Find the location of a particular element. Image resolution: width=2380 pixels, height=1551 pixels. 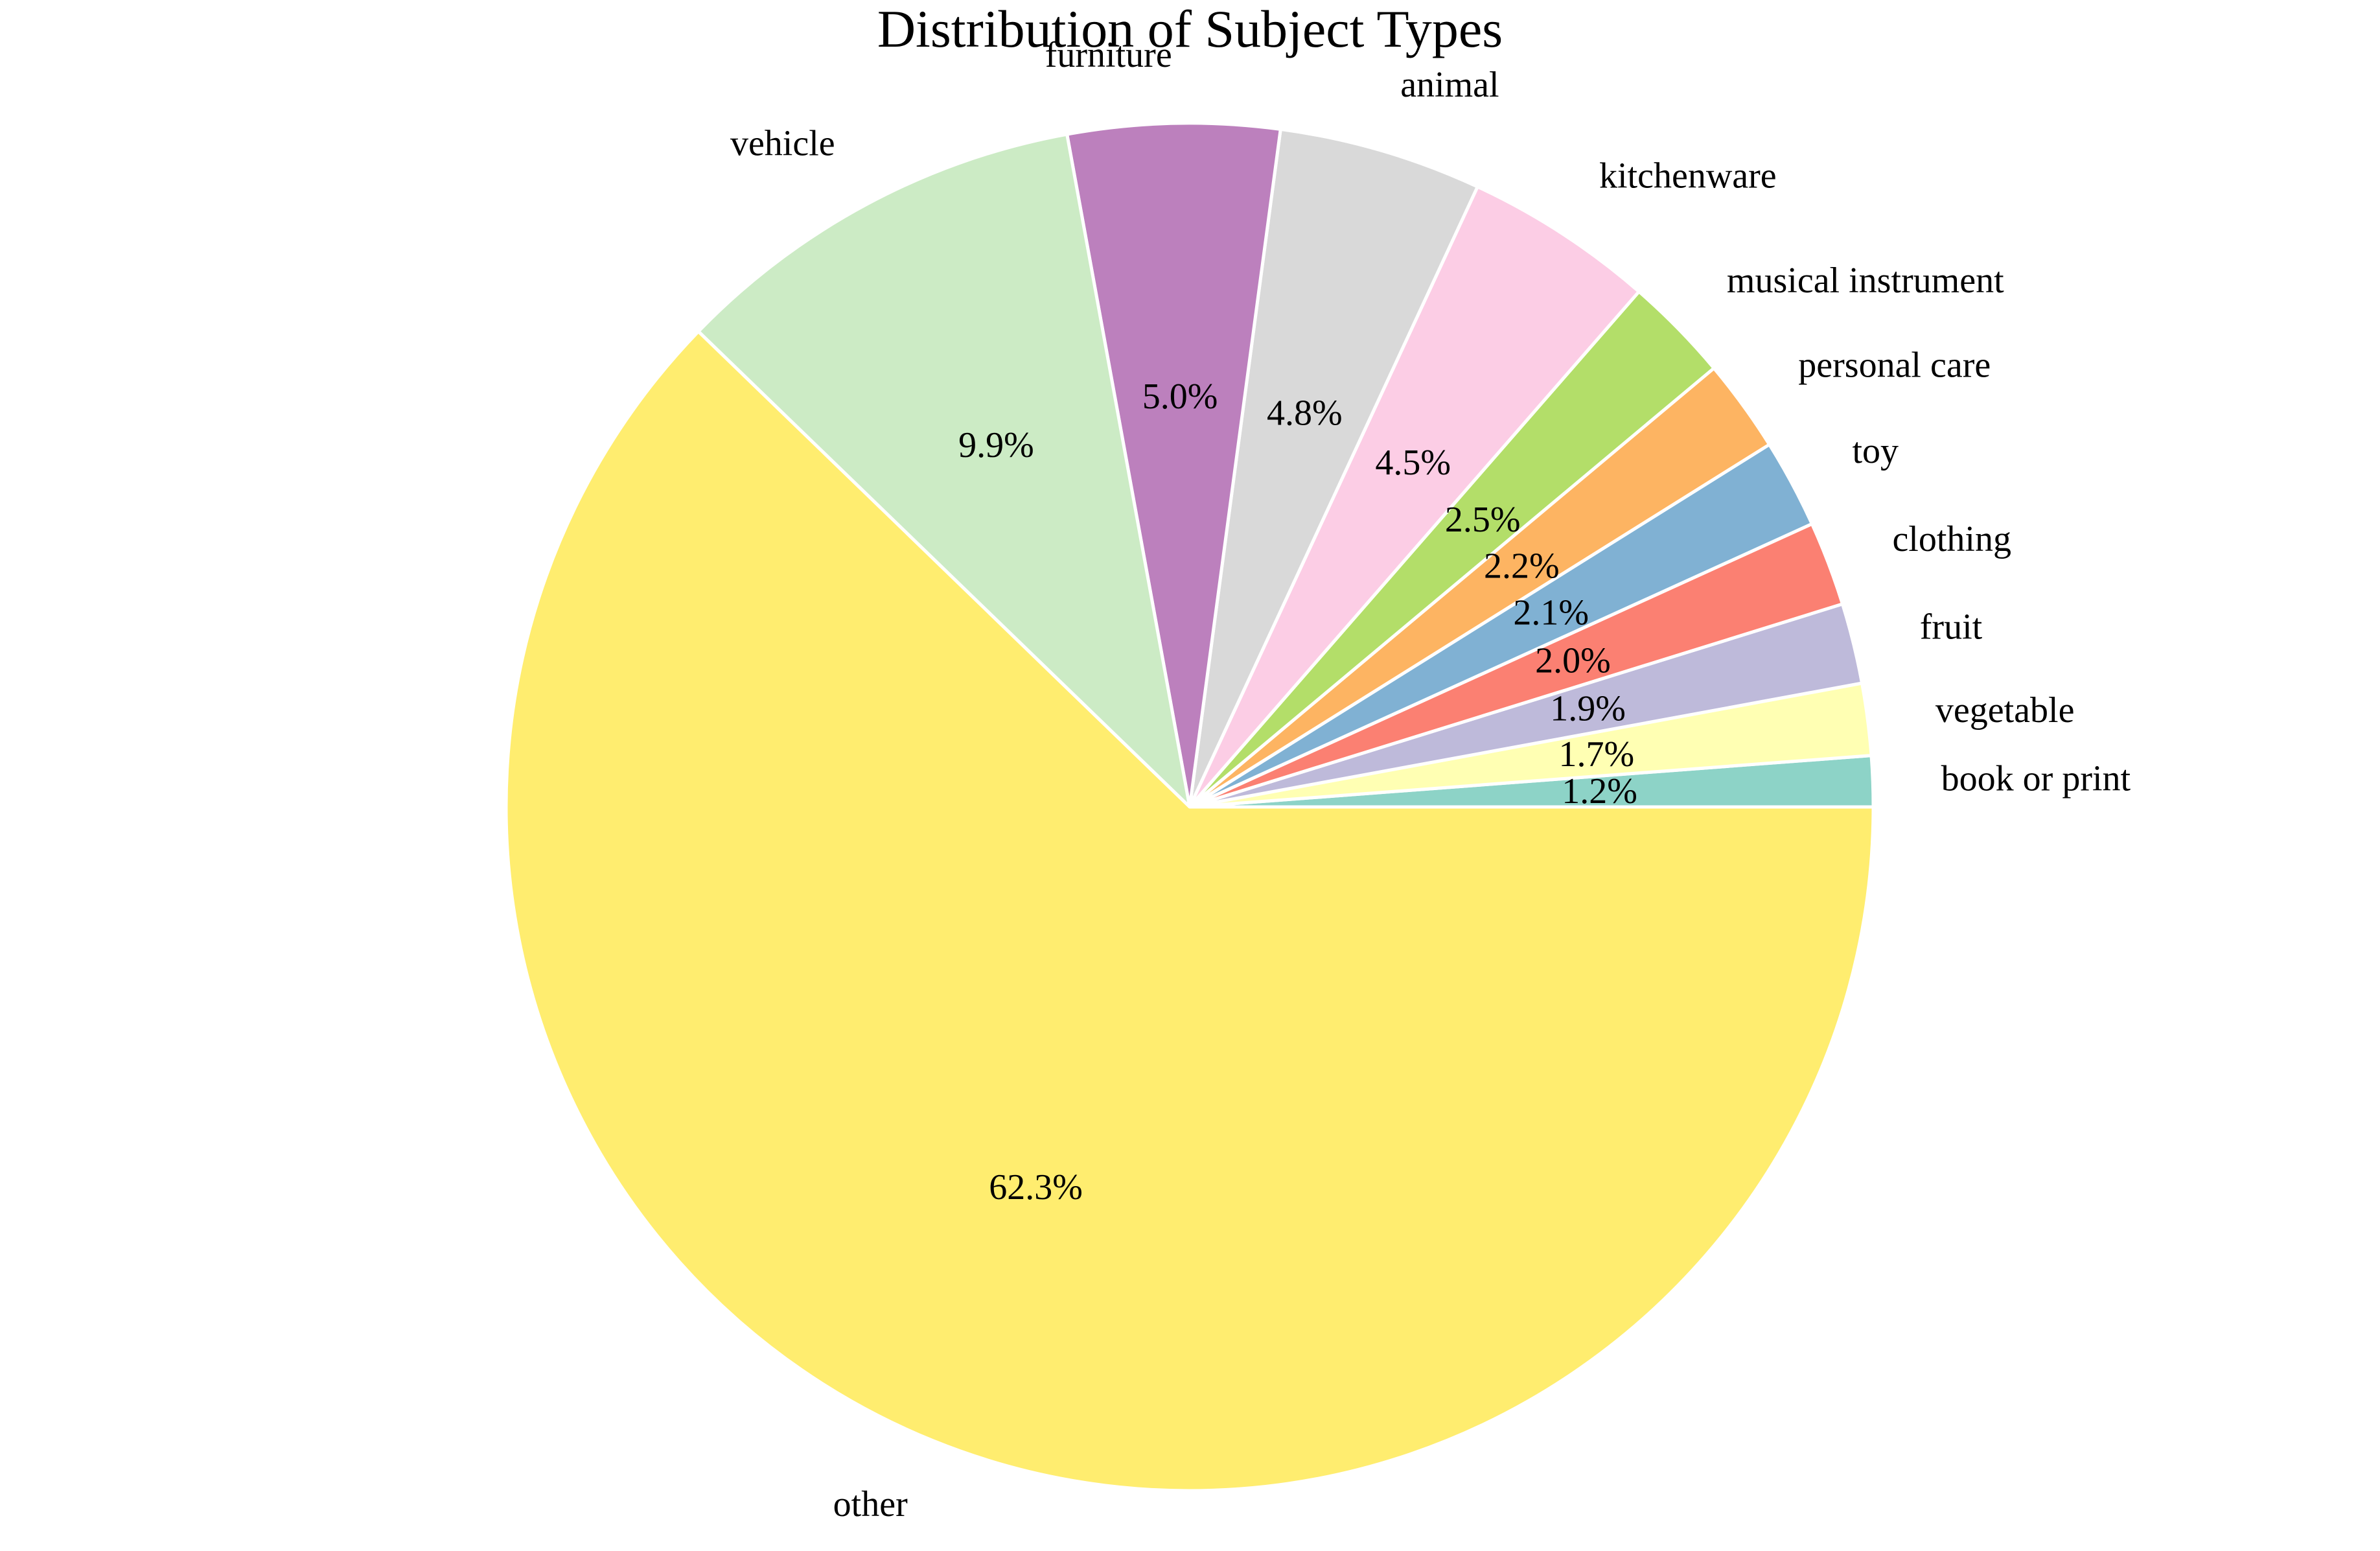

pie-label-book-or-print: book or print is located at coordinates (2036, 778).